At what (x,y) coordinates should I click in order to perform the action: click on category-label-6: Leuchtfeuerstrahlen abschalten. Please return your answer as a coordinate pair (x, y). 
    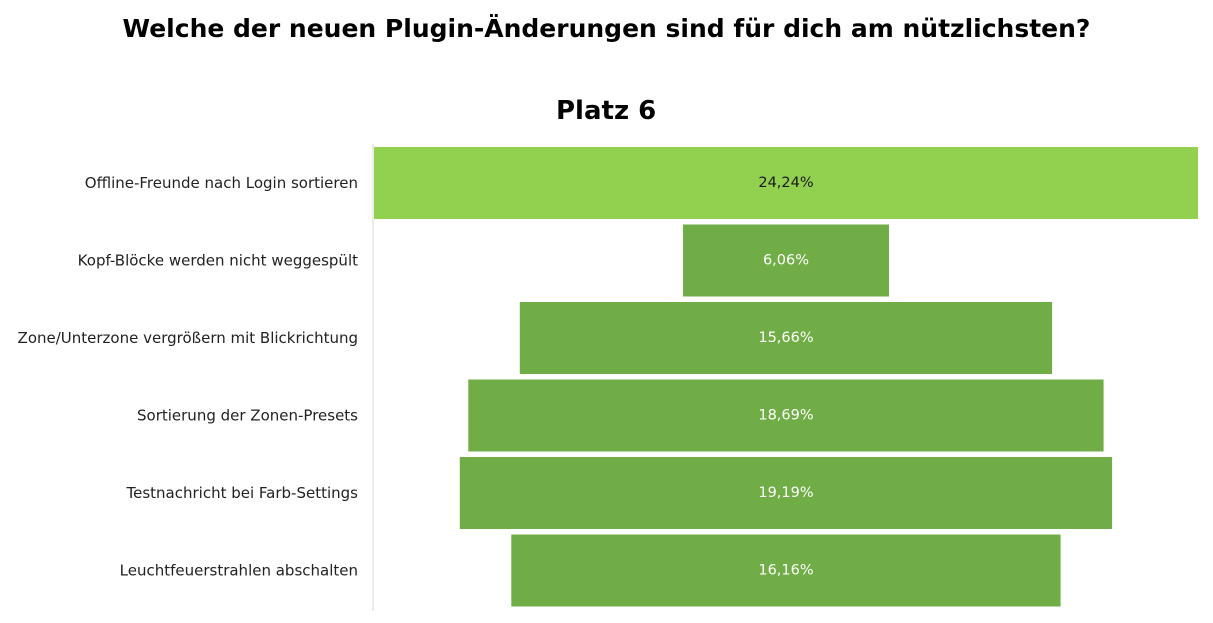
    Looking at the image, I should click on (239, 571).